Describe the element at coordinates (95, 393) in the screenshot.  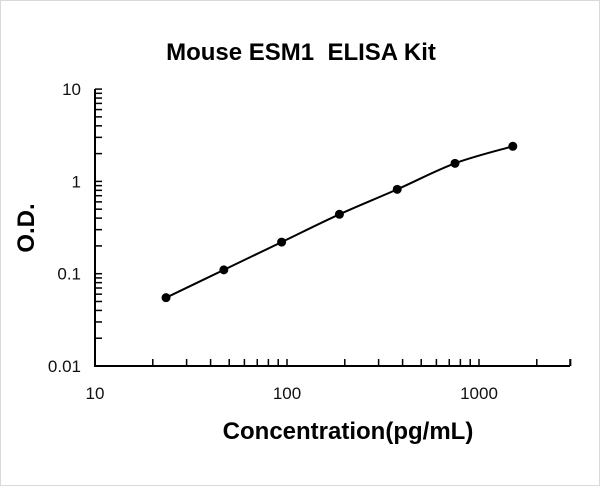
I see `x-tick-label: 10` at that location.